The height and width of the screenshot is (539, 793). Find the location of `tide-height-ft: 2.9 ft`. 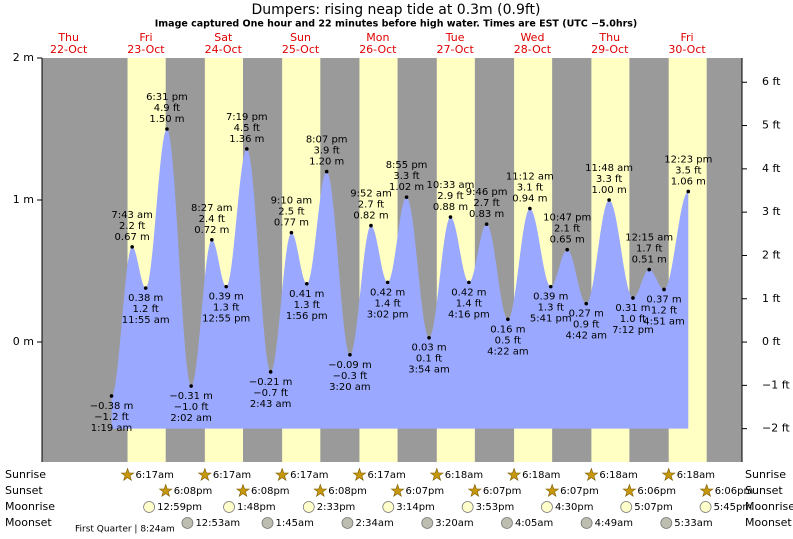

tide-height-ft: 2.9 ft is located at coordinates (450, 196).